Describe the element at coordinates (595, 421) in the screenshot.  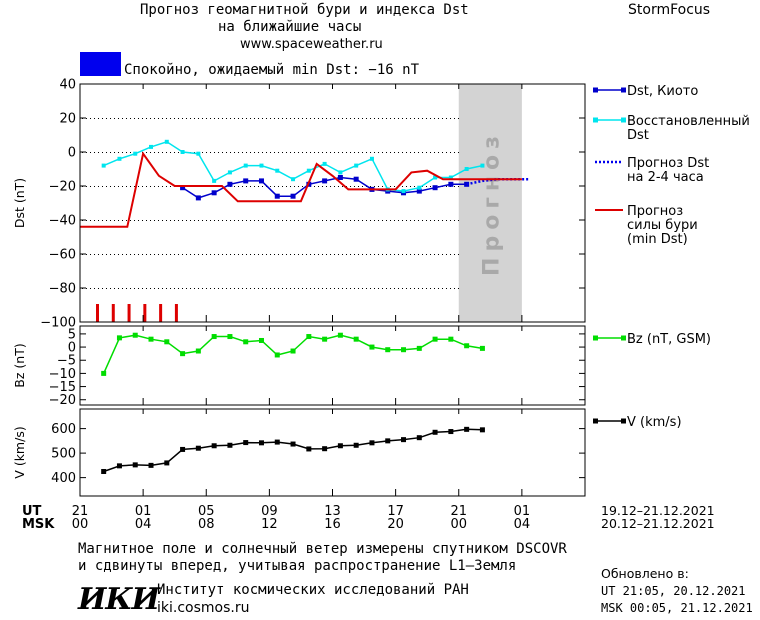
I see `legend-v-marker` at that location.